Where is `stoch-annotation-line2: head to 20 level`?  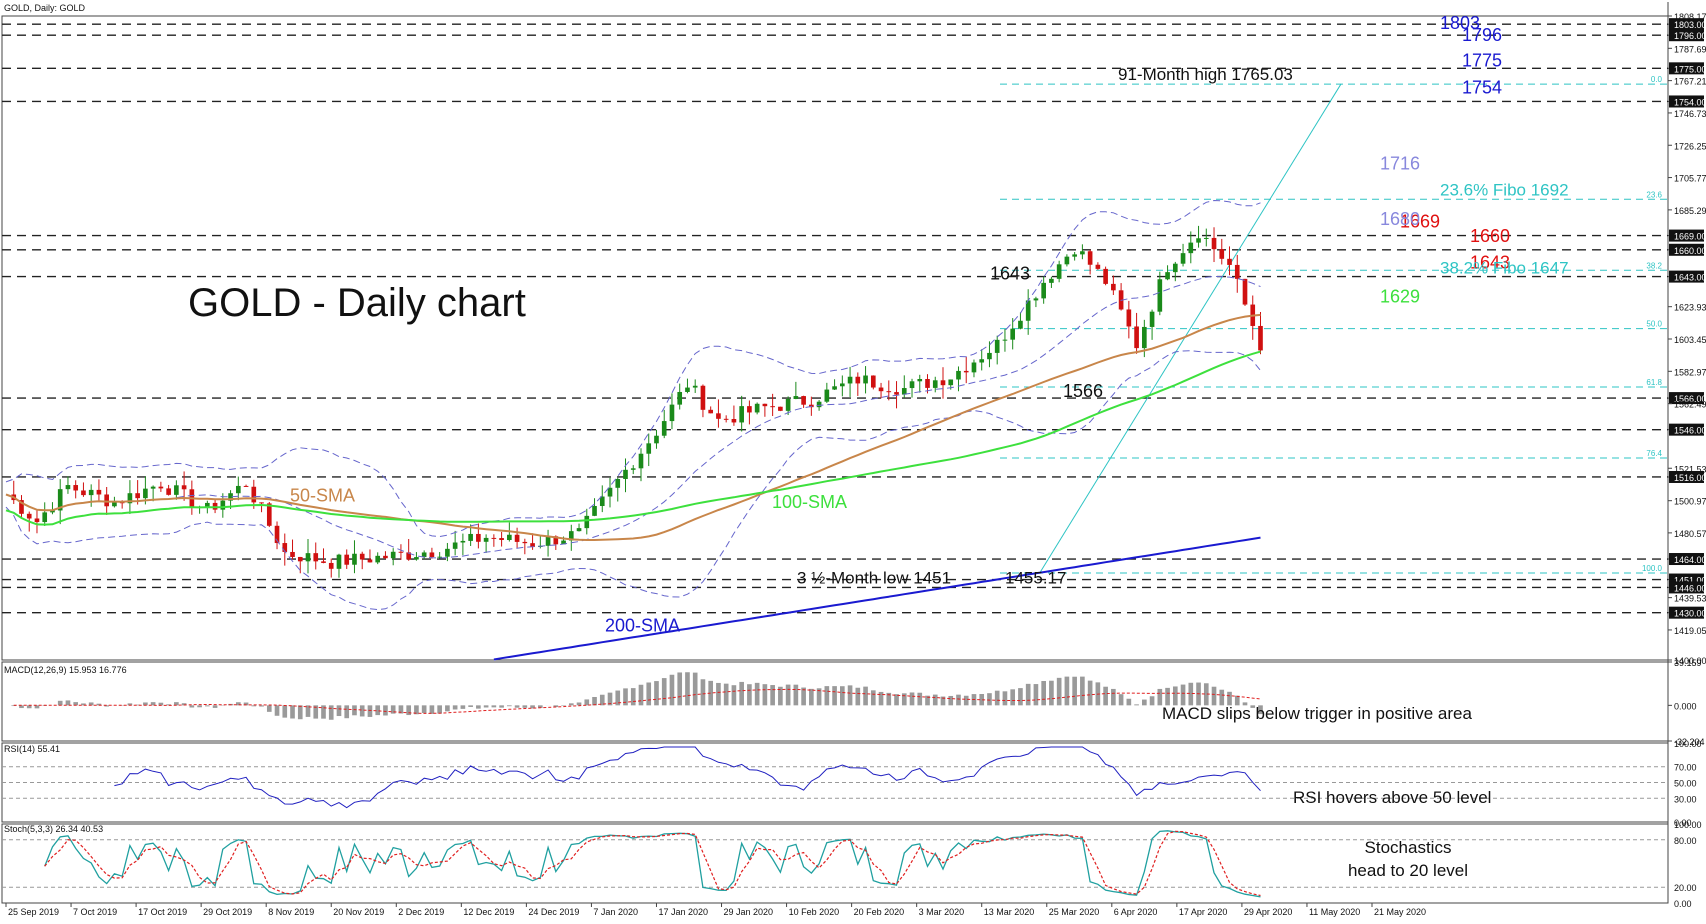
stoch-annotation-line2: head to 20 level is located at coordinates (1408, 870).